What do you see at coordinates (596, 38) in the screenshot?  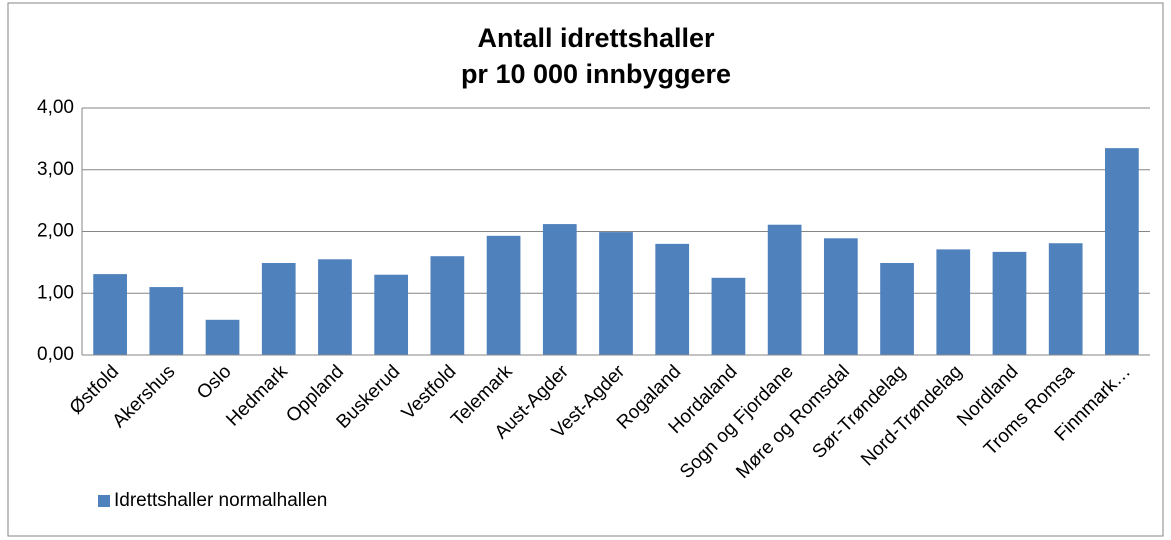 I see `chart-title: Antall idrettshaller` at bounding box center [596, 38].